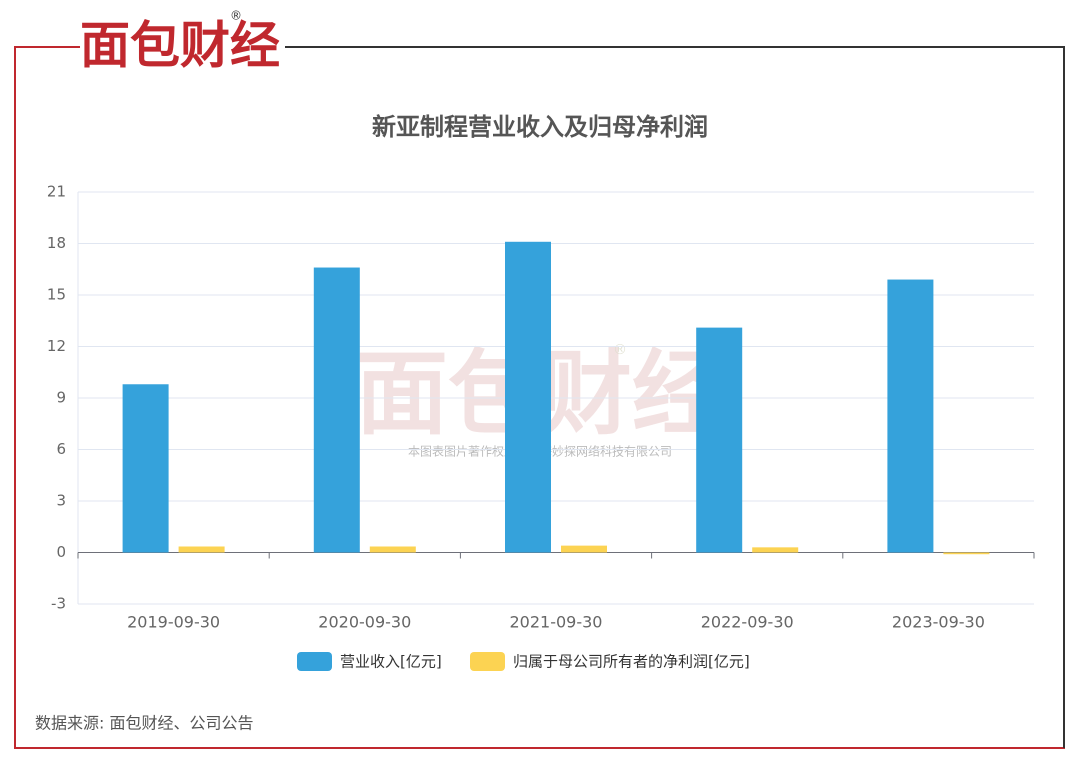 This screenshot has height=764, width=1080. I want to click on brand-registered: ®, so click(236, 16).